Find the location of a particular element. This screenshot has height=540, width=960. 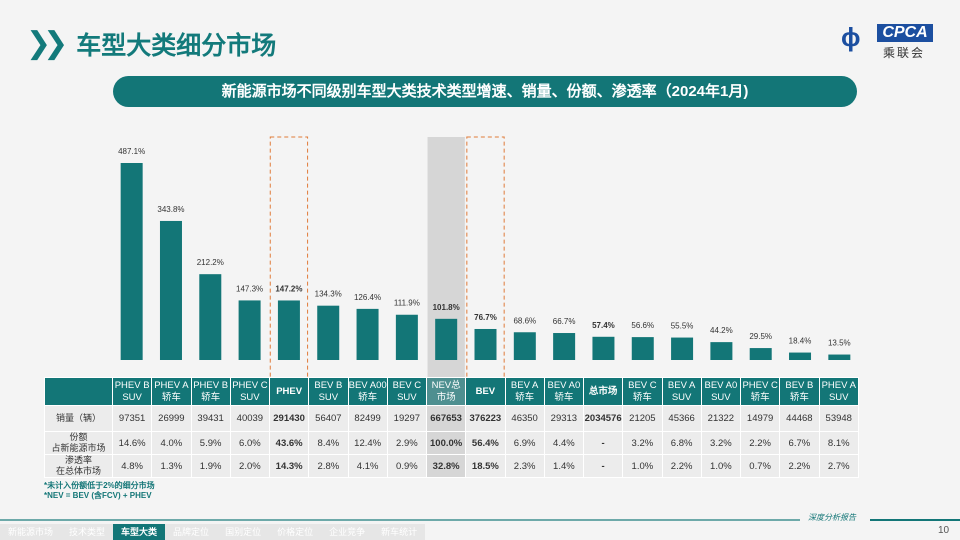

logo-mark-icon: ϕ is located at coordinates (851, 37).